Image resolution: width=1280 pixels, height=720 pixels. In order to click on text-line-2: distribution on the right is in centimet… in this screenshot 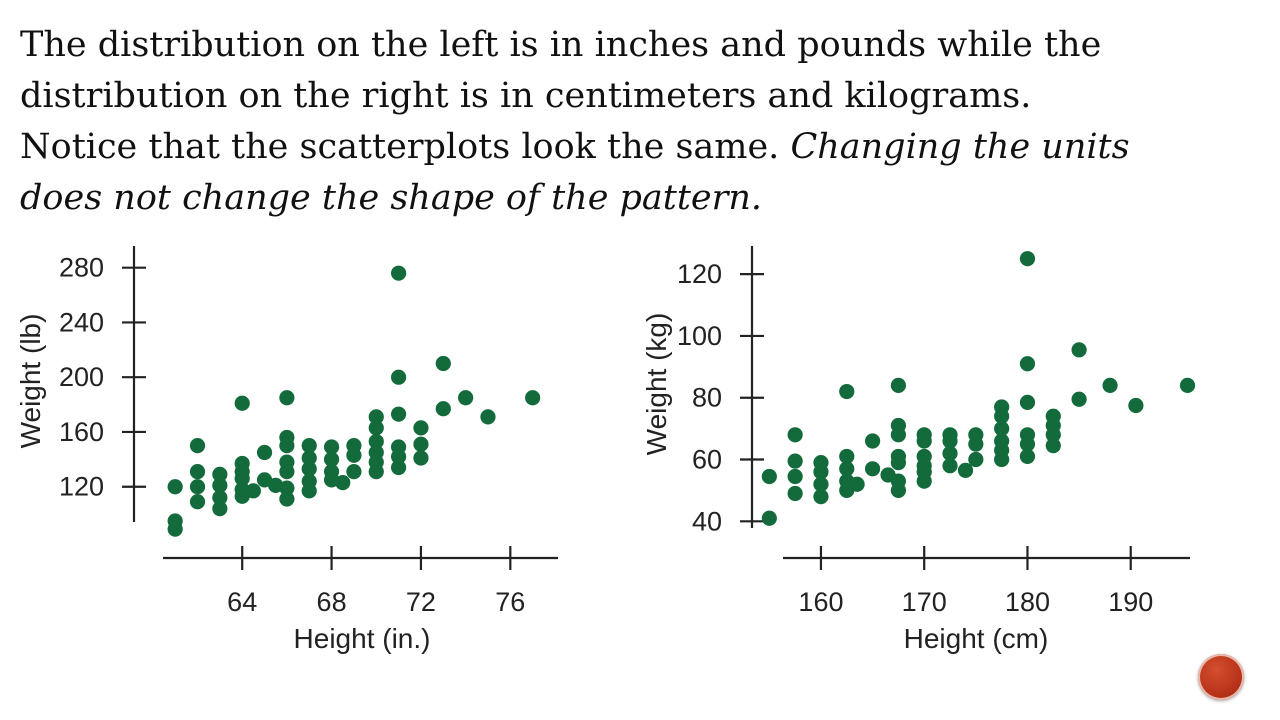, I will do `click(526, 96)`.